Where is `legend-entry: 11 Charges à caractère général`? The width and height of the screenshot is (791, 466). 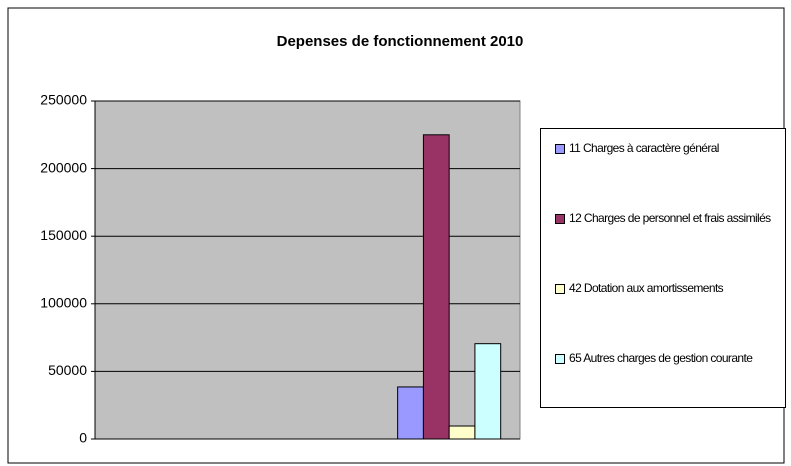
legend-entry: 11 Charges à caractère général is located at coordinates (667, 176).